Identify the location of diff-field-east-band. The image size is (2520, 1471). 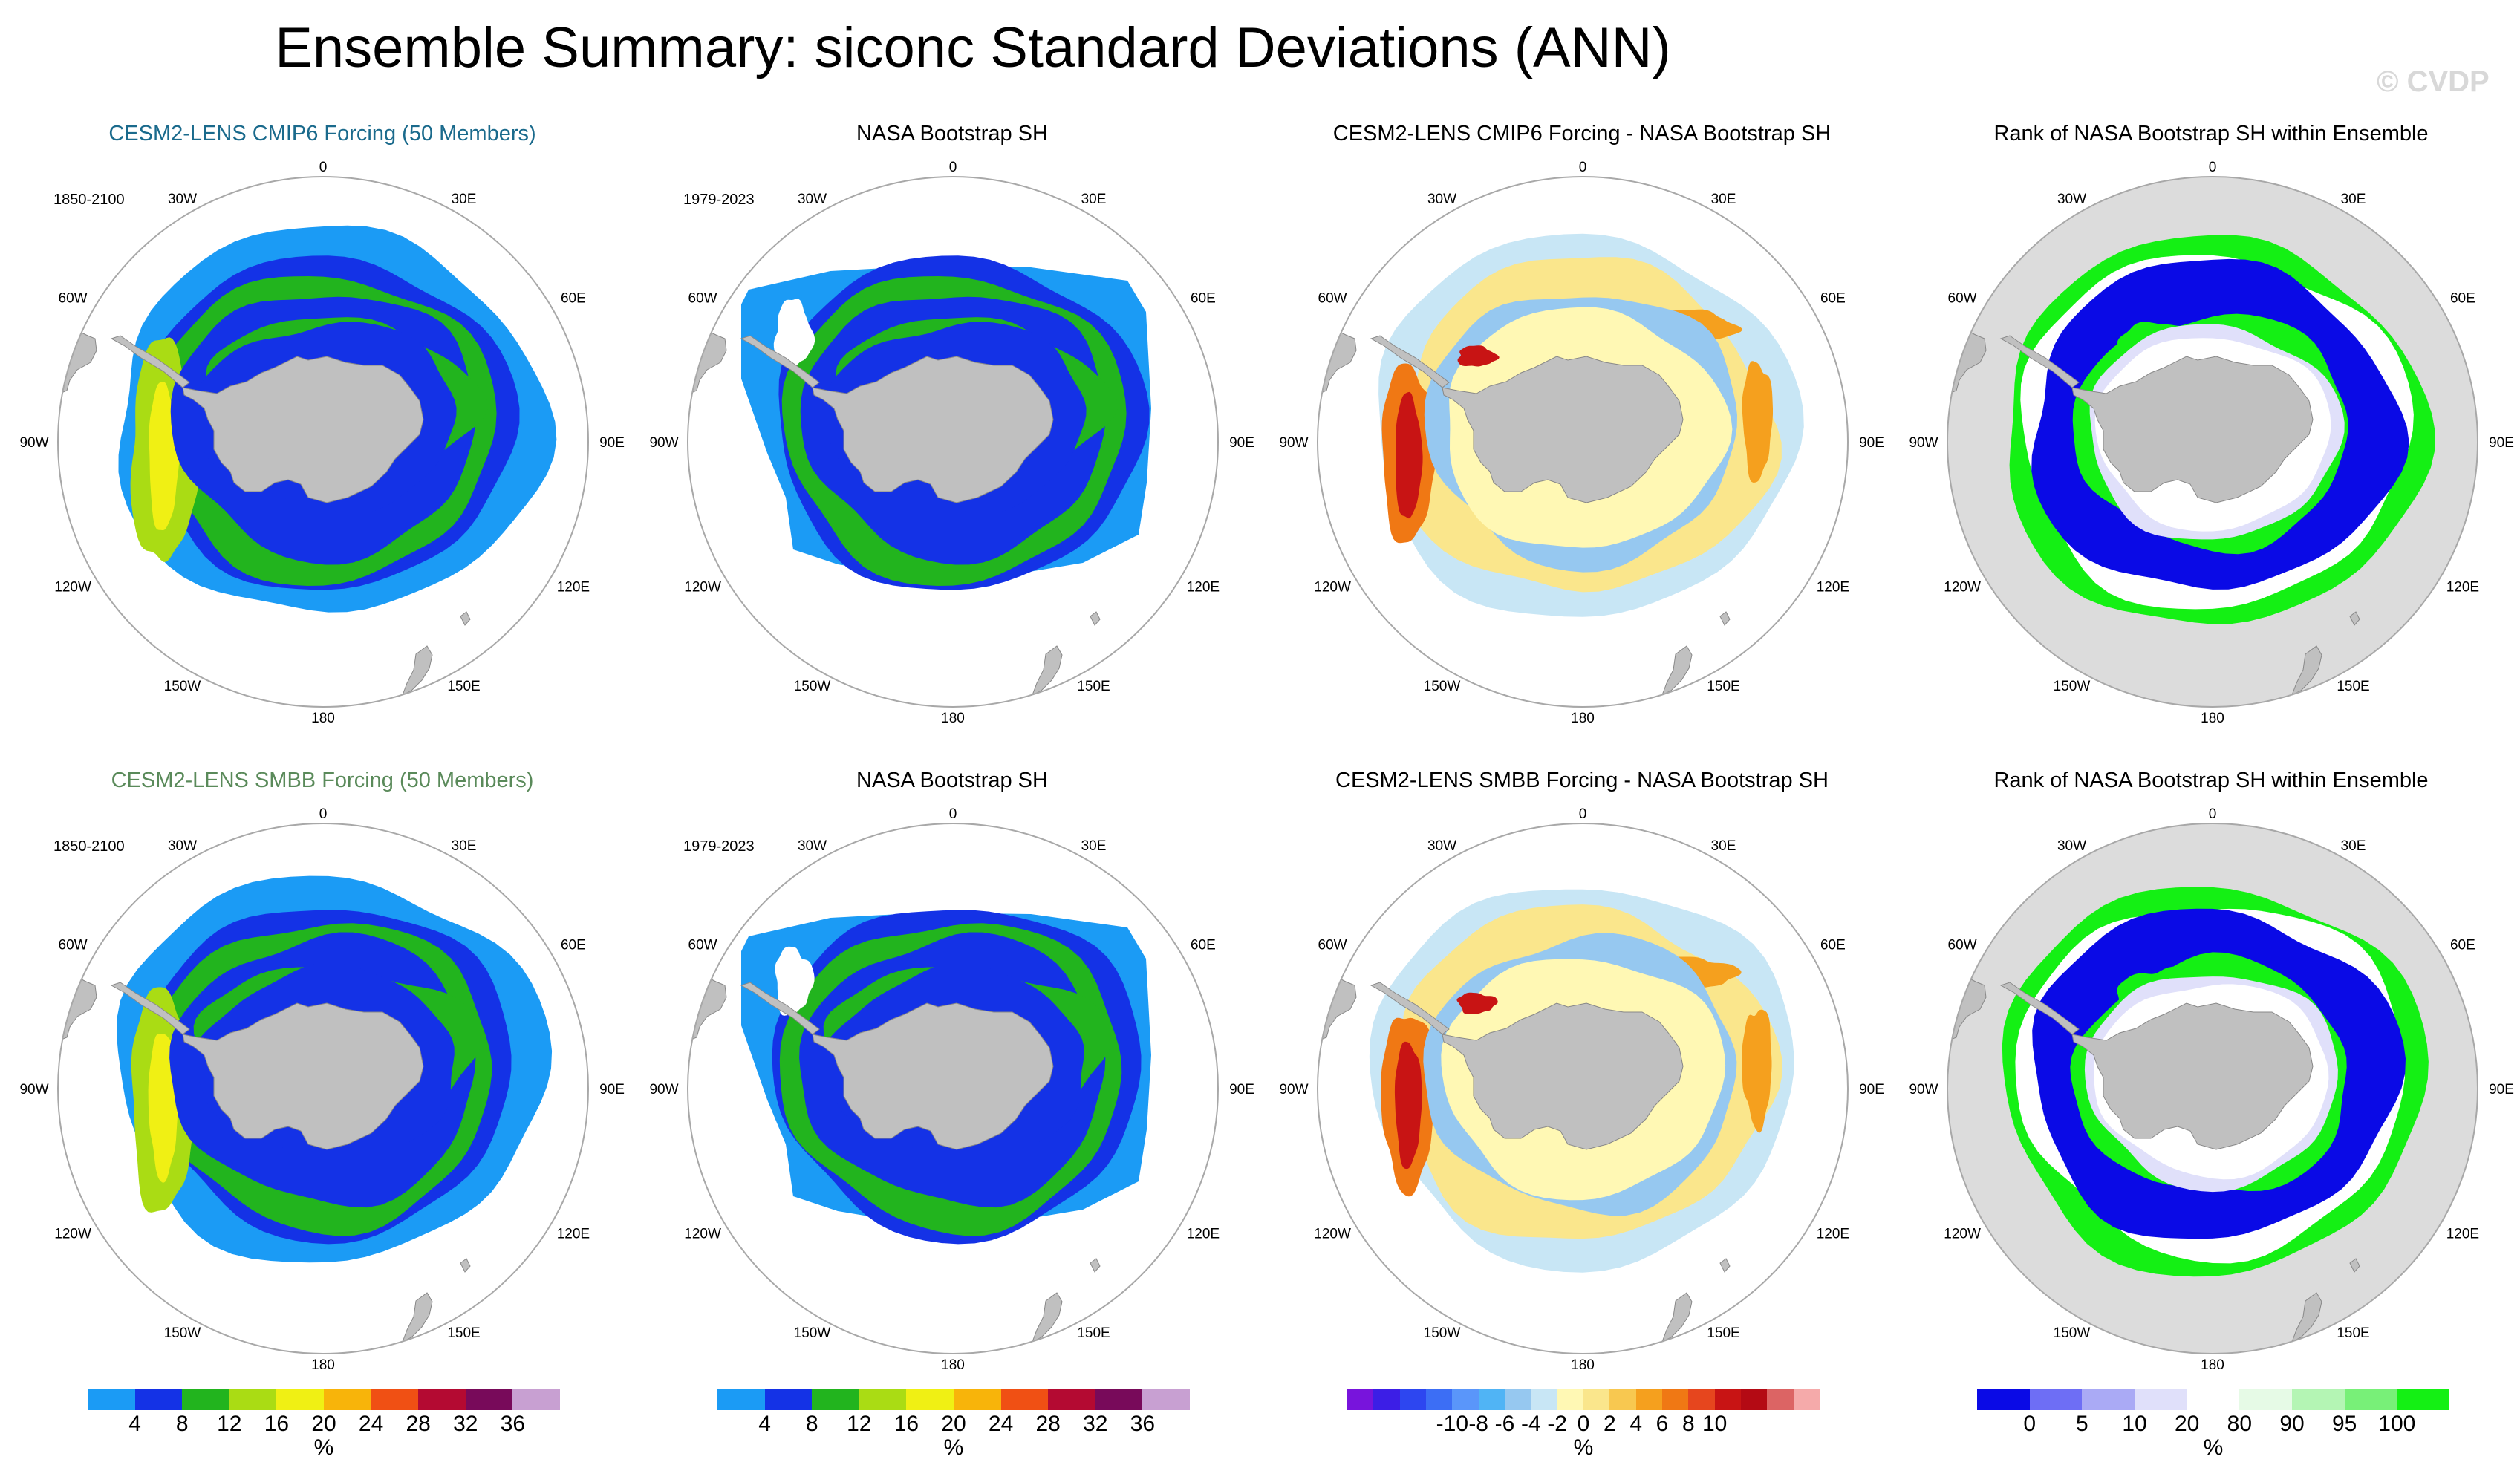
(1758, 422).